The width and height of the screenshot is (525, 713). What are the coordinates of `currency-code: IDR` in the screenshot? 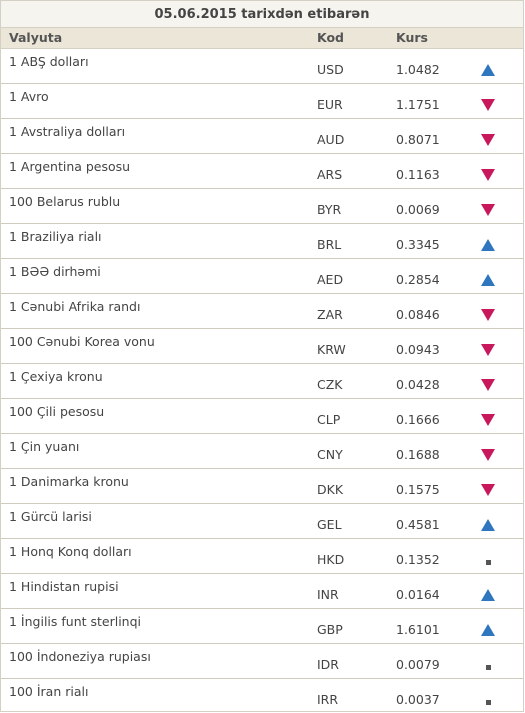 It's located at (328, 664).